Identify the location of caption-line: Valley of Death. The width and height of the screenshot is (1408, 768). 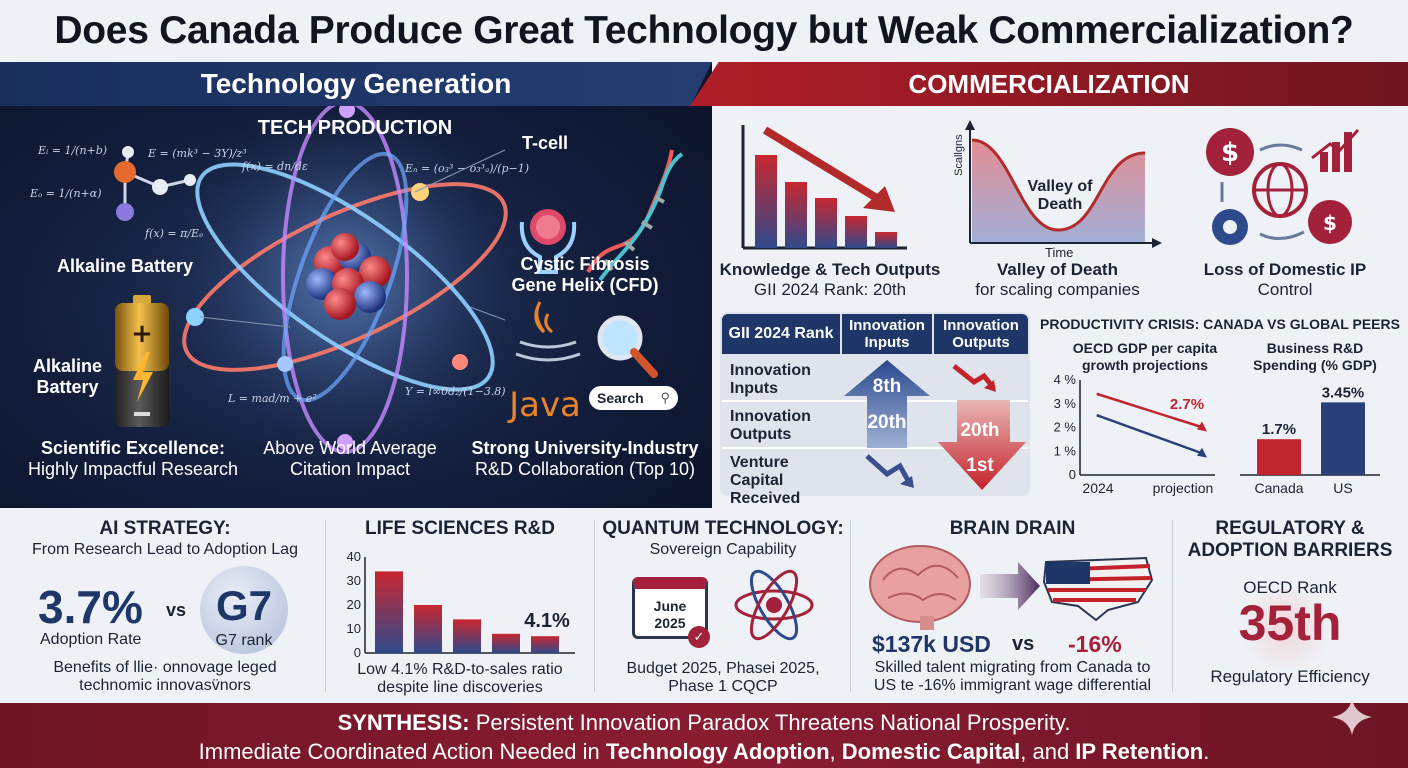
(1057, 269).